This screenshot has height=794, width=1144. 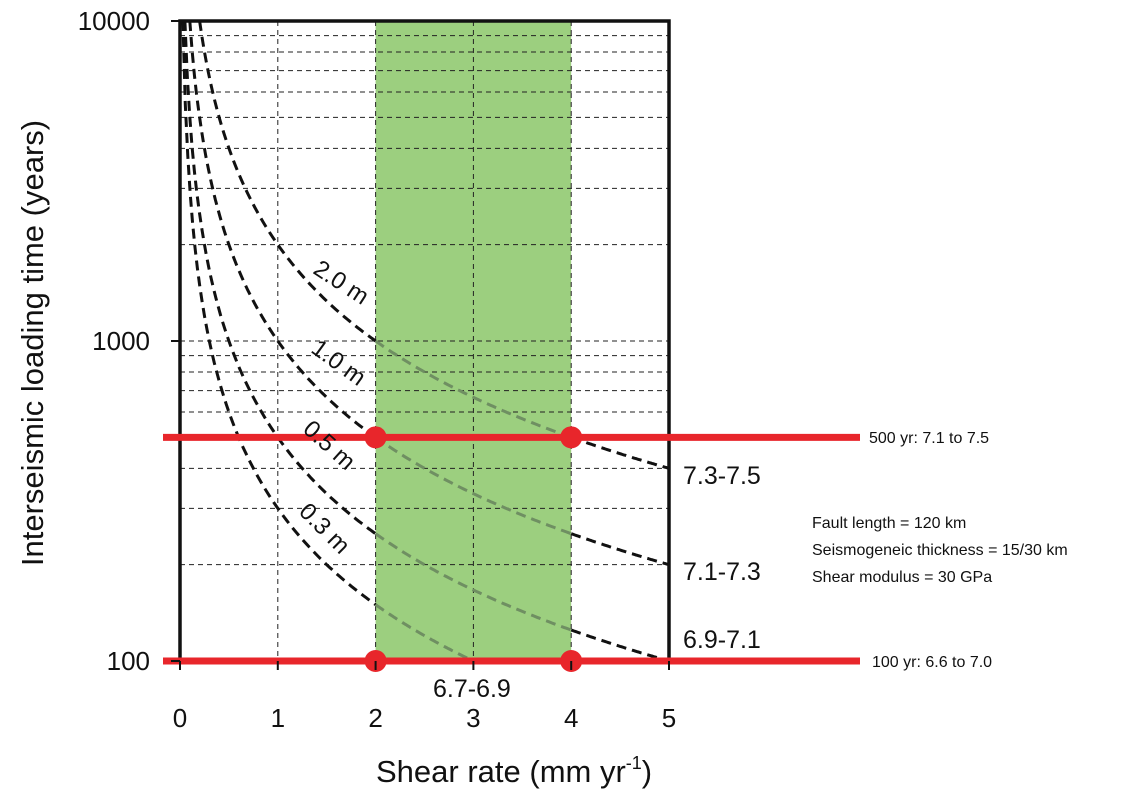 What do you see at coordinates (571, 718) in the screenshot?
I see `x-tick-label: 4` at bounding box center [571, 718].